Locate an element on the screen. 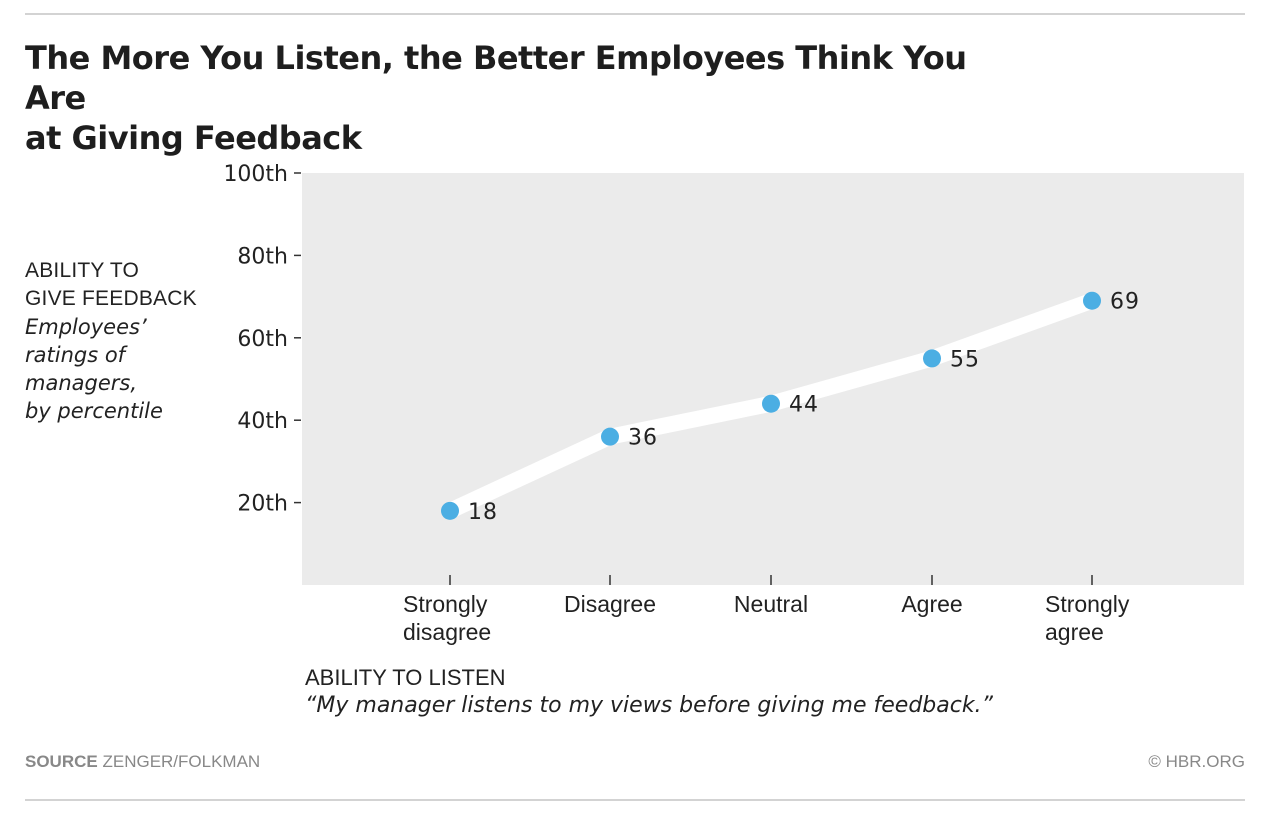 The width and height of the screenshot is (1276, 834). x-tick-label-line: Neutral is located at coordinates (771, 604).